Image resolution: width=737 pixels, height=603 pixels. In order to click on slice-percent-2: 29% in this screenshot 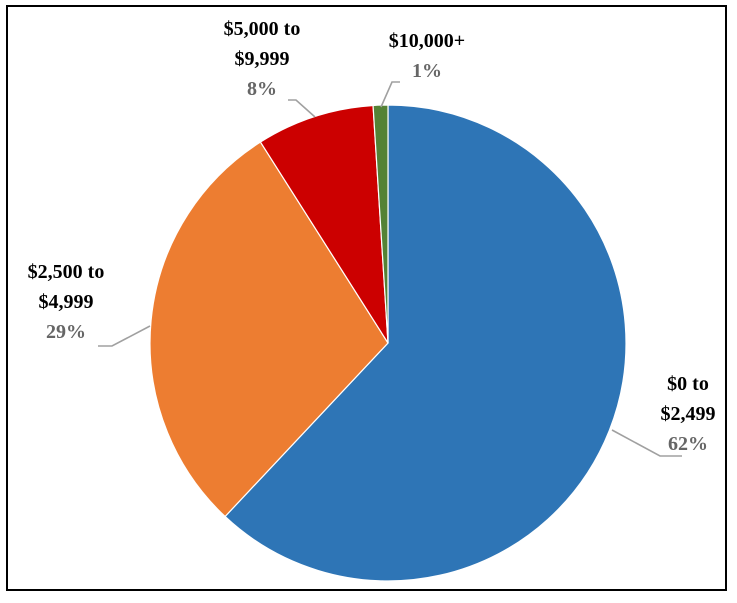, I will do `click(66, 332)`.